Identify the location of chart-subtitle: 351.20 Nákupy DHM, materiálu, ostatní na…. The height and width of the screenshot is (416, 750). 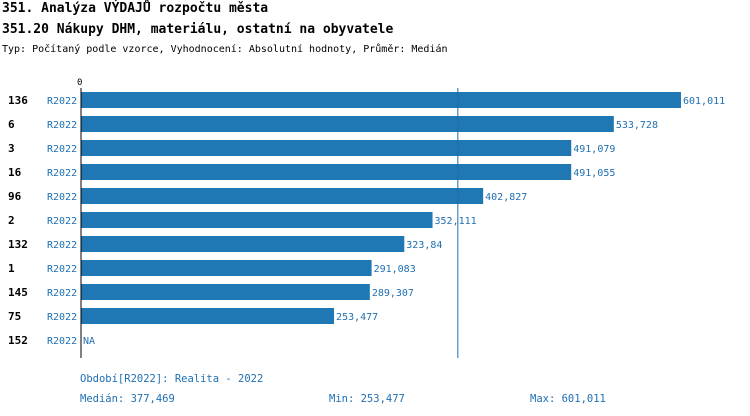
(198, 29).